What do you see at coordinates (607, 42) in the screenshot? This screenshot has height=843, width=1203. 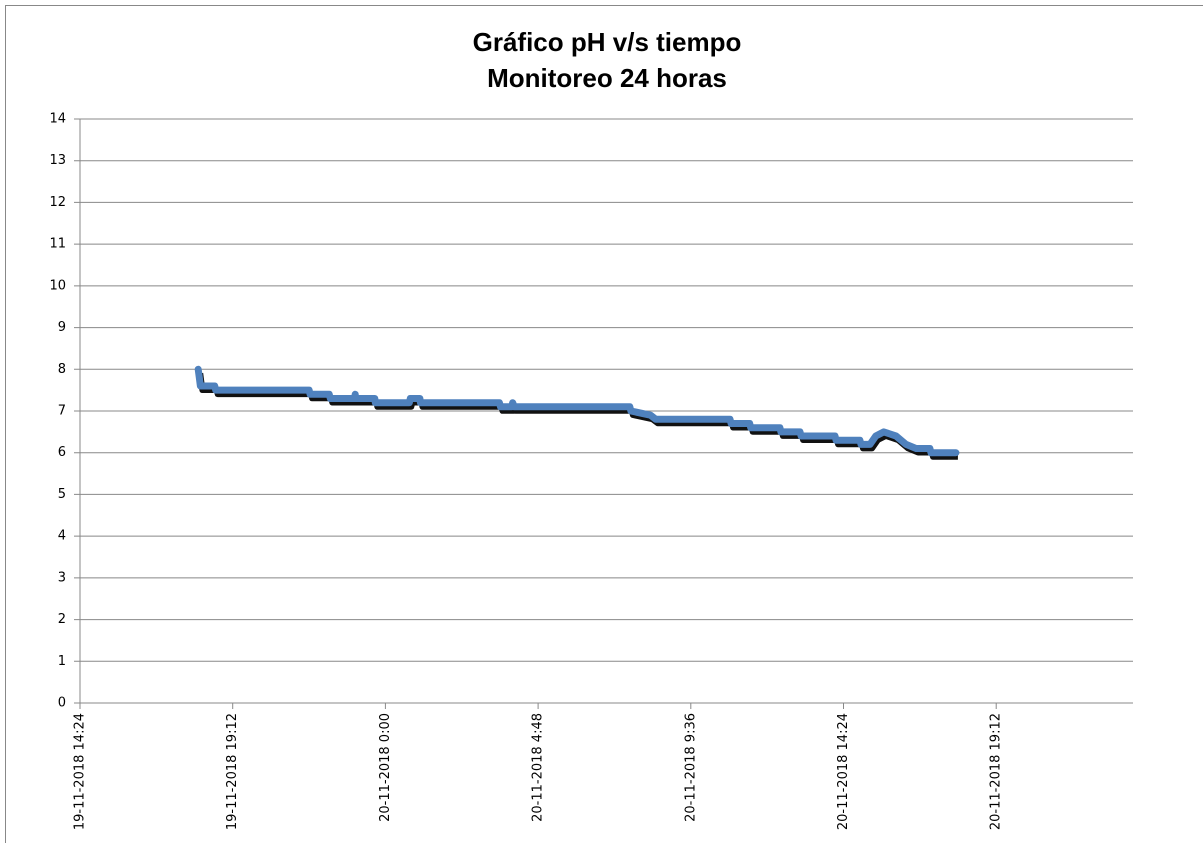 I see `chart-title: Gráfico pH v/s tiempo` at bounding box center [607, 42].